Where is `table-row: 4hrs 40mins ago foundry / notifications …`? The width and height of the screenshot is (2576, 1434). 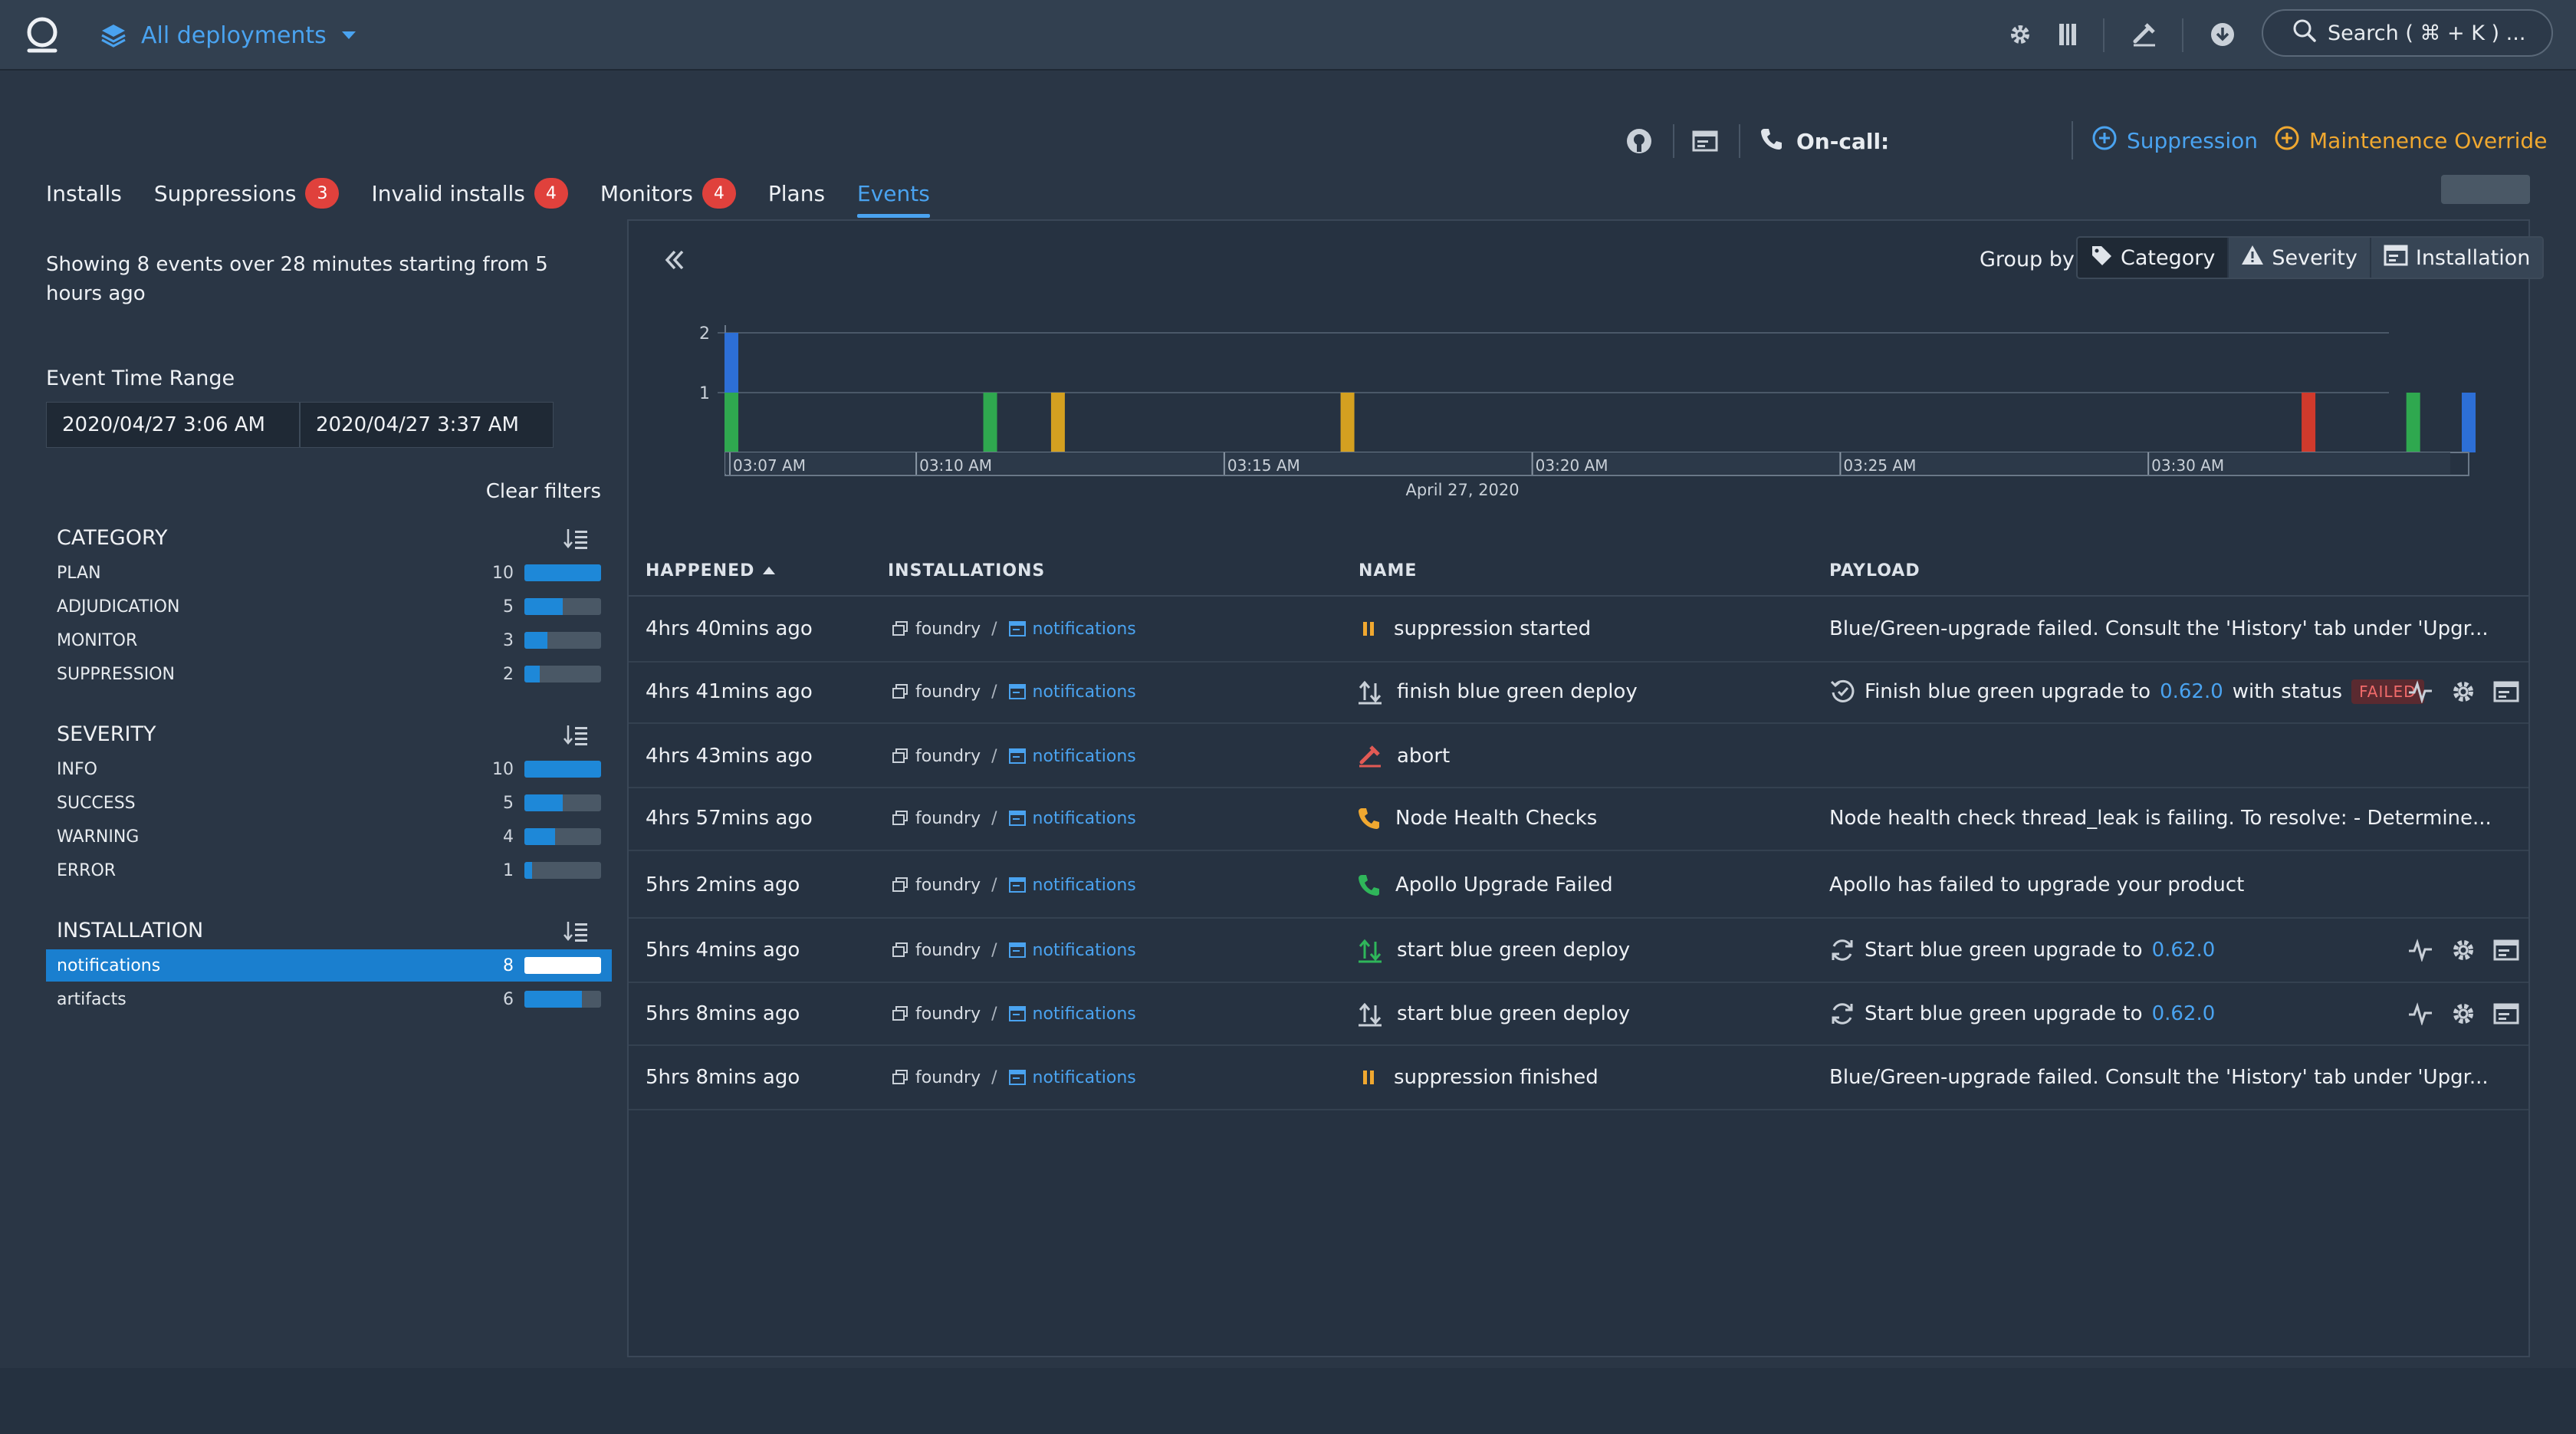
table-row: 4hrs 40mins ago foundry / notifications … is located at coordinates (1579, 630).